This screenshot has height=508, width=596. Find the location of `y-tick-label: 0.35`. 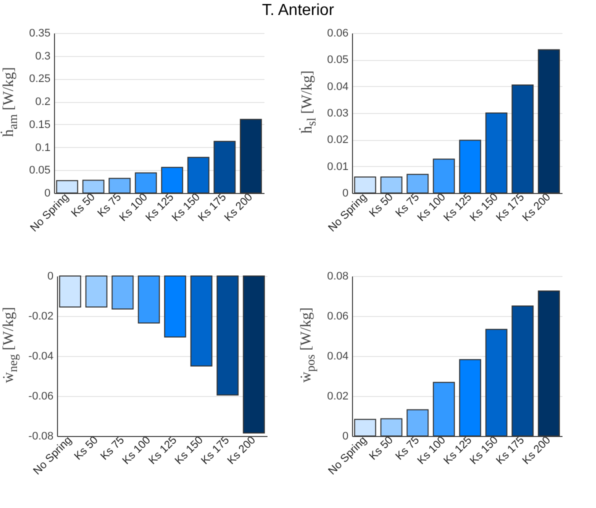

y-tick-label: 0.35 is located at coordinates (39, 34).